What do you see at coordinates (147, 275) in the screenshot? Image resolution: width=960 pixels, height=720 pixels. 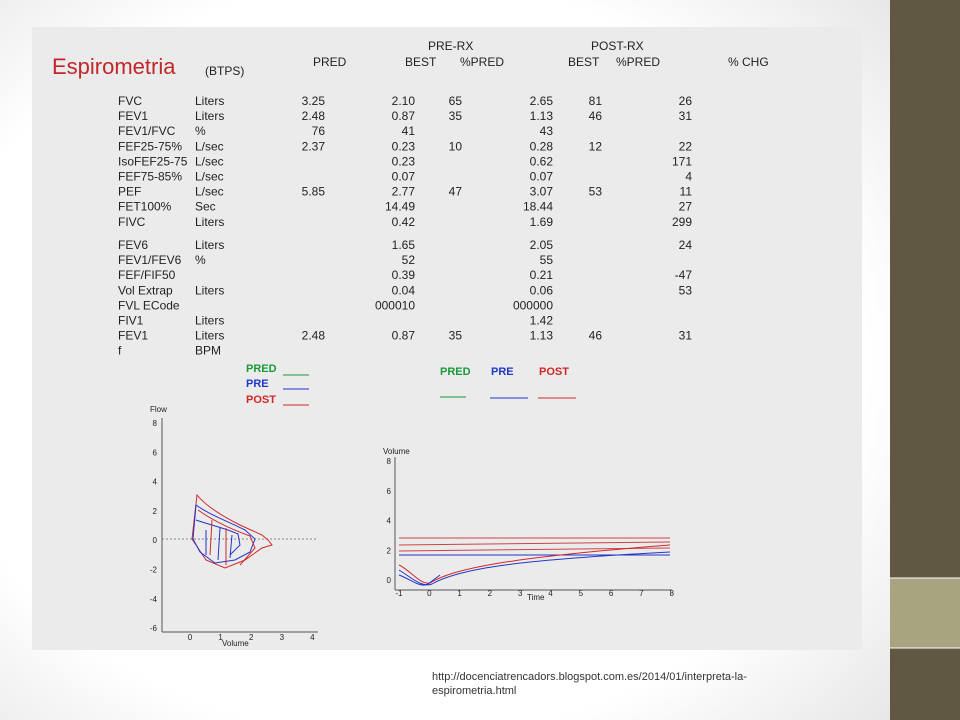 I see `row-label: FEF/FIF50` at bounding box center [147, 275].